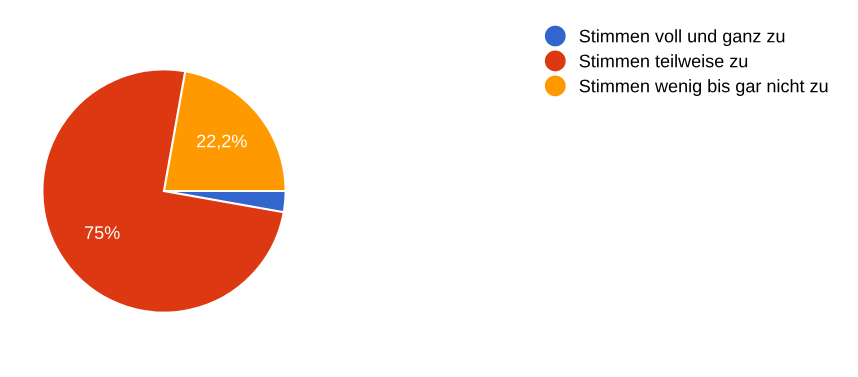  What do you see at coordinates (102, 233) in the screenshot?
I see `data-label: 75%` at bounding box center [102, 233].